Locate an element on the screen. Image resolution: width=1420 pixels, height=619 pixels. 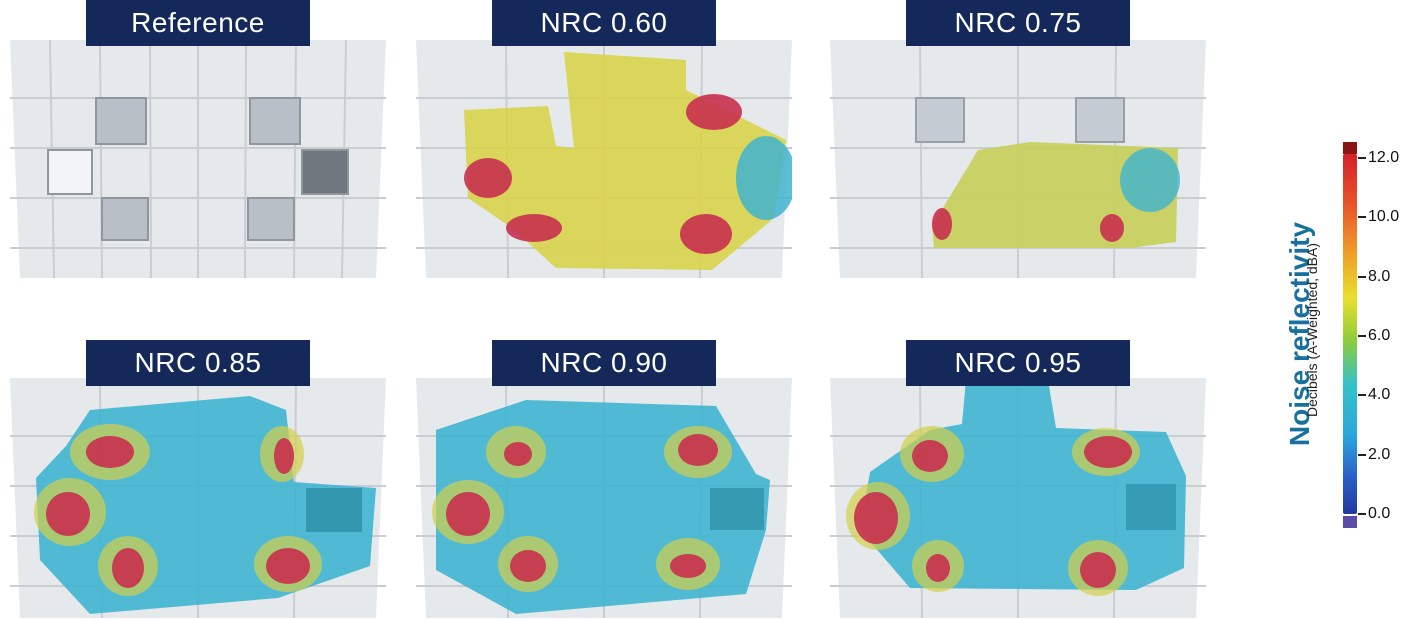
legend-tick-label: 8.0 is located at coordinates (1379, 276).